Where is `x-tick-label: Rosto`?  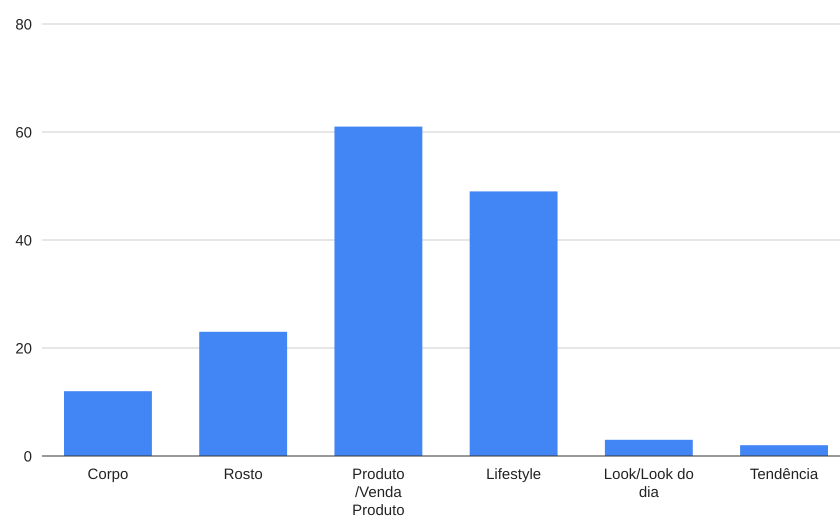 x-tick-label: Rosto is located at coordinates (243, 474).